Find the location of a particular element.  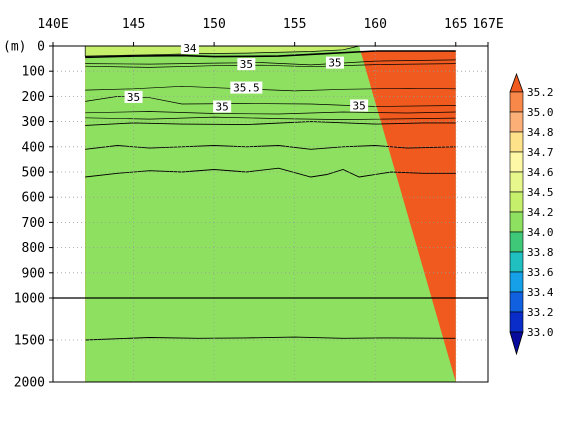

x-tick-label-6: 167E is located at coordinates (487, 24).